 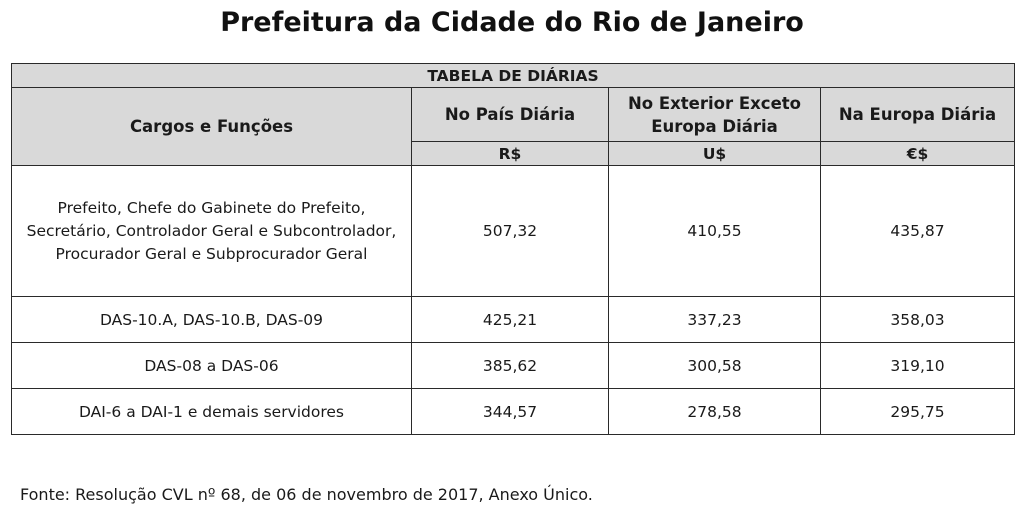 I want to click on row-abroad-value: 337,23, so click(x=714, y=319).